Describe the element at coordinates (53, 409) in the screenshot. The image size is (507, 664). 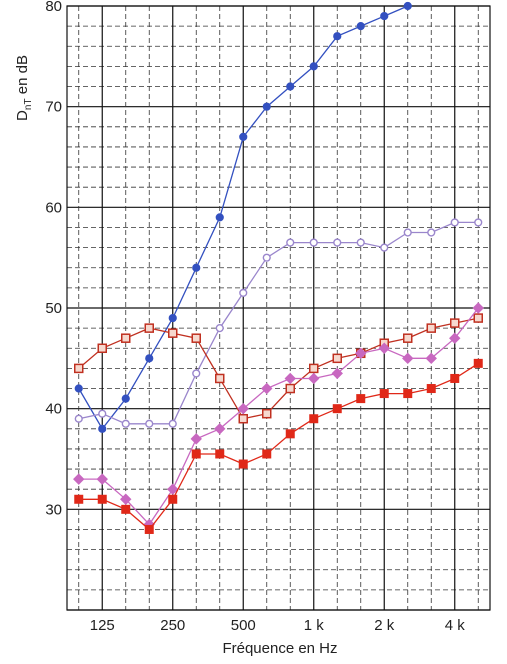
I see `y-tick-label: 40` at that location.